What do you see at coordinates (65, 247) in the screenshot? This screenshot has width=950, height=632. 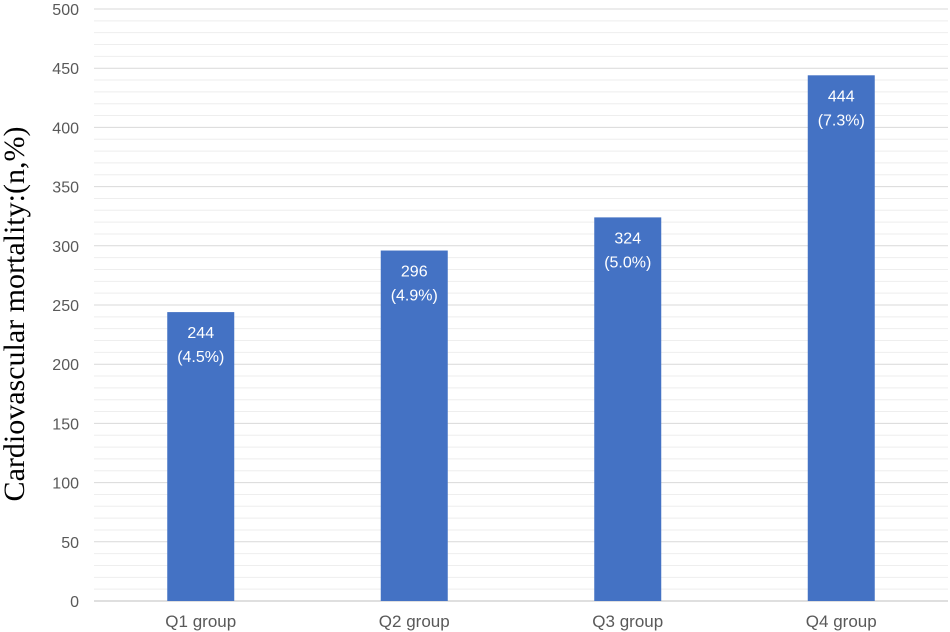 I see `y-tick-label: 300` at bounding box center [65, 247].